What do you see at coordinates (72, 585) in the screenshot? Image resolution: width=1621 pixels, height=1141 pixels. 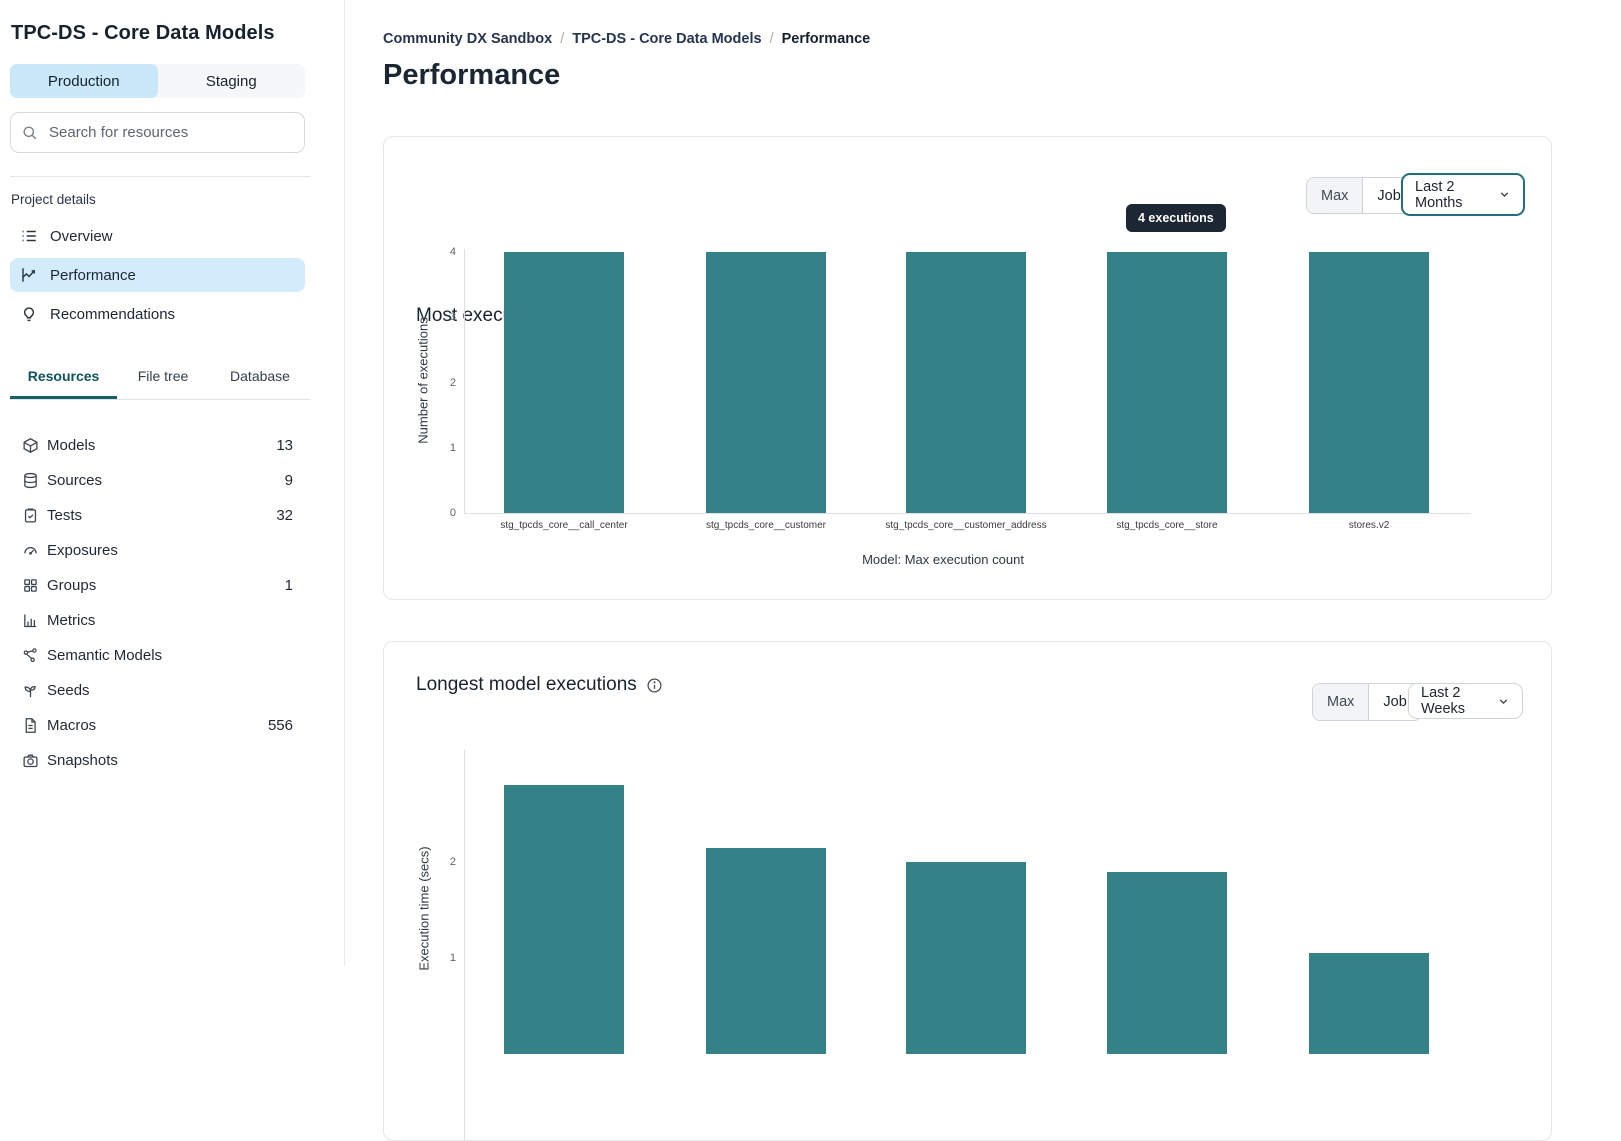 I see `resource-label: Groups` at bounding box center [72, 585].